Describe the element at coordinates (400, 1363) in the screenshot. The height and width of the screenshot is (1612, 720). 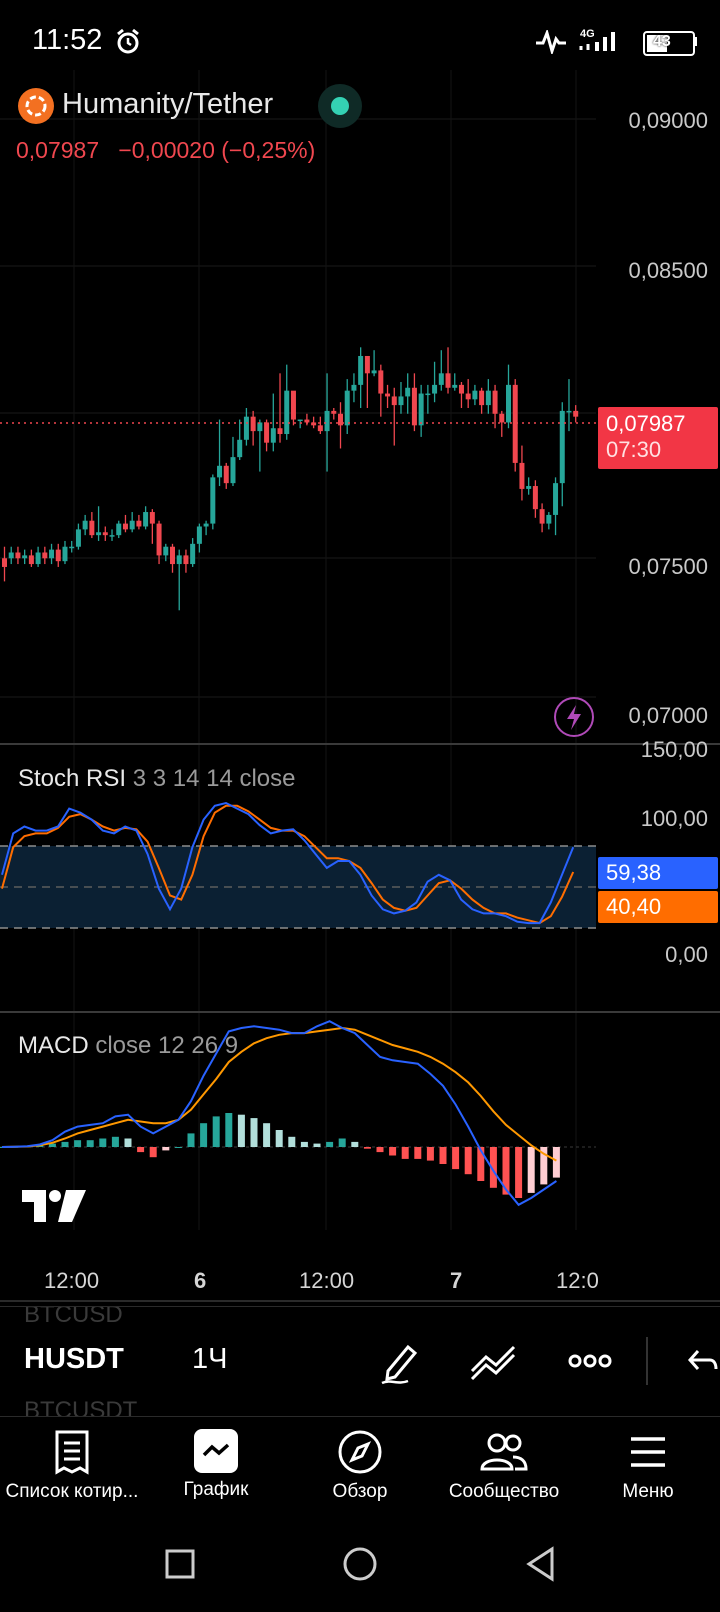
I see `draw-pen-icon` at that location.